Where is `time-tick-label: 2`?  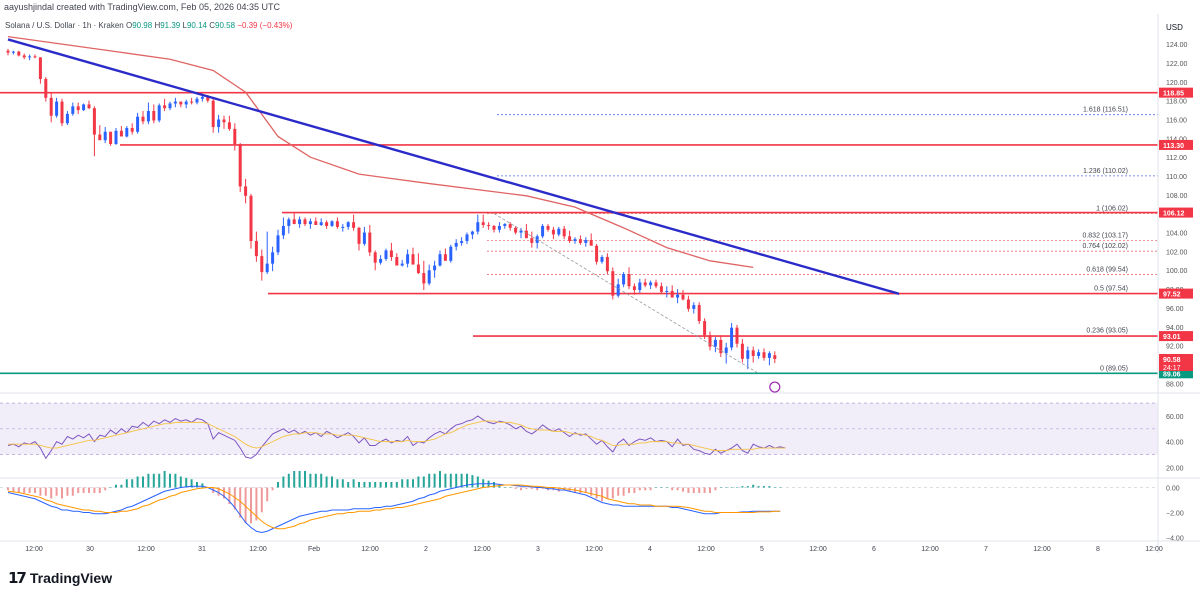 time-tick-label: 2 is located at coordinates (426, 549).